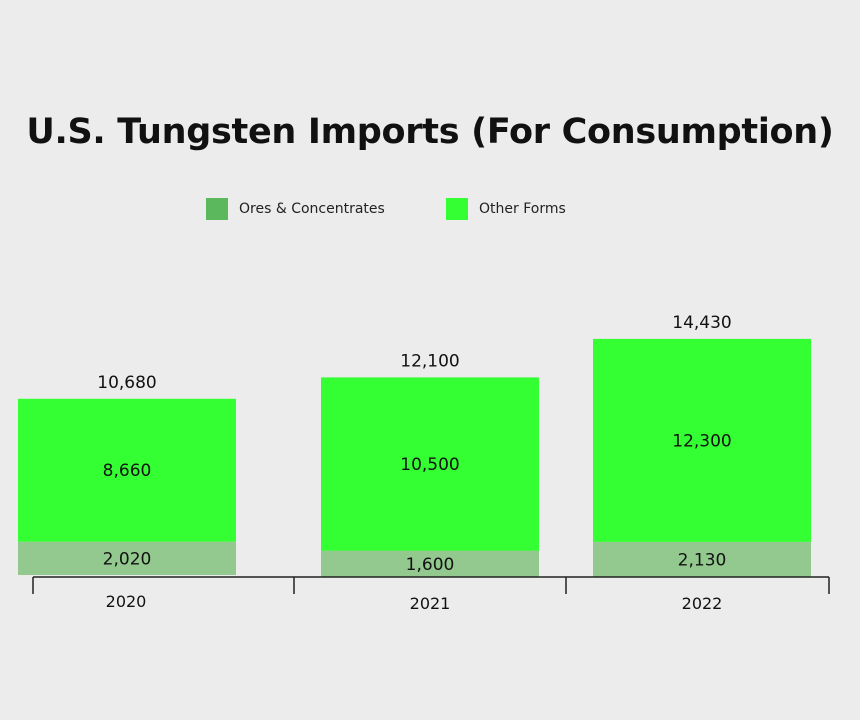 The height and width of the screenshot is (720, 860). I want to click on chart-title: U.S. Tungsten Imports (For Consumption), so click(430, 132).